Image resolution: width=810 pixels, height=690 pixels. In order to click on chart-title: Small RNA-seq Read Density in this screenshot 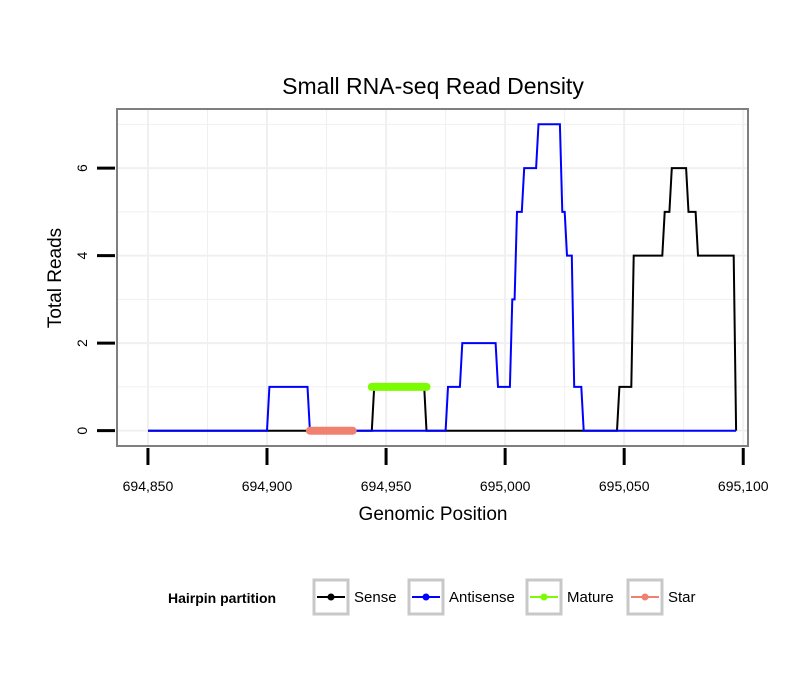, I will do `click(433, 86)`.